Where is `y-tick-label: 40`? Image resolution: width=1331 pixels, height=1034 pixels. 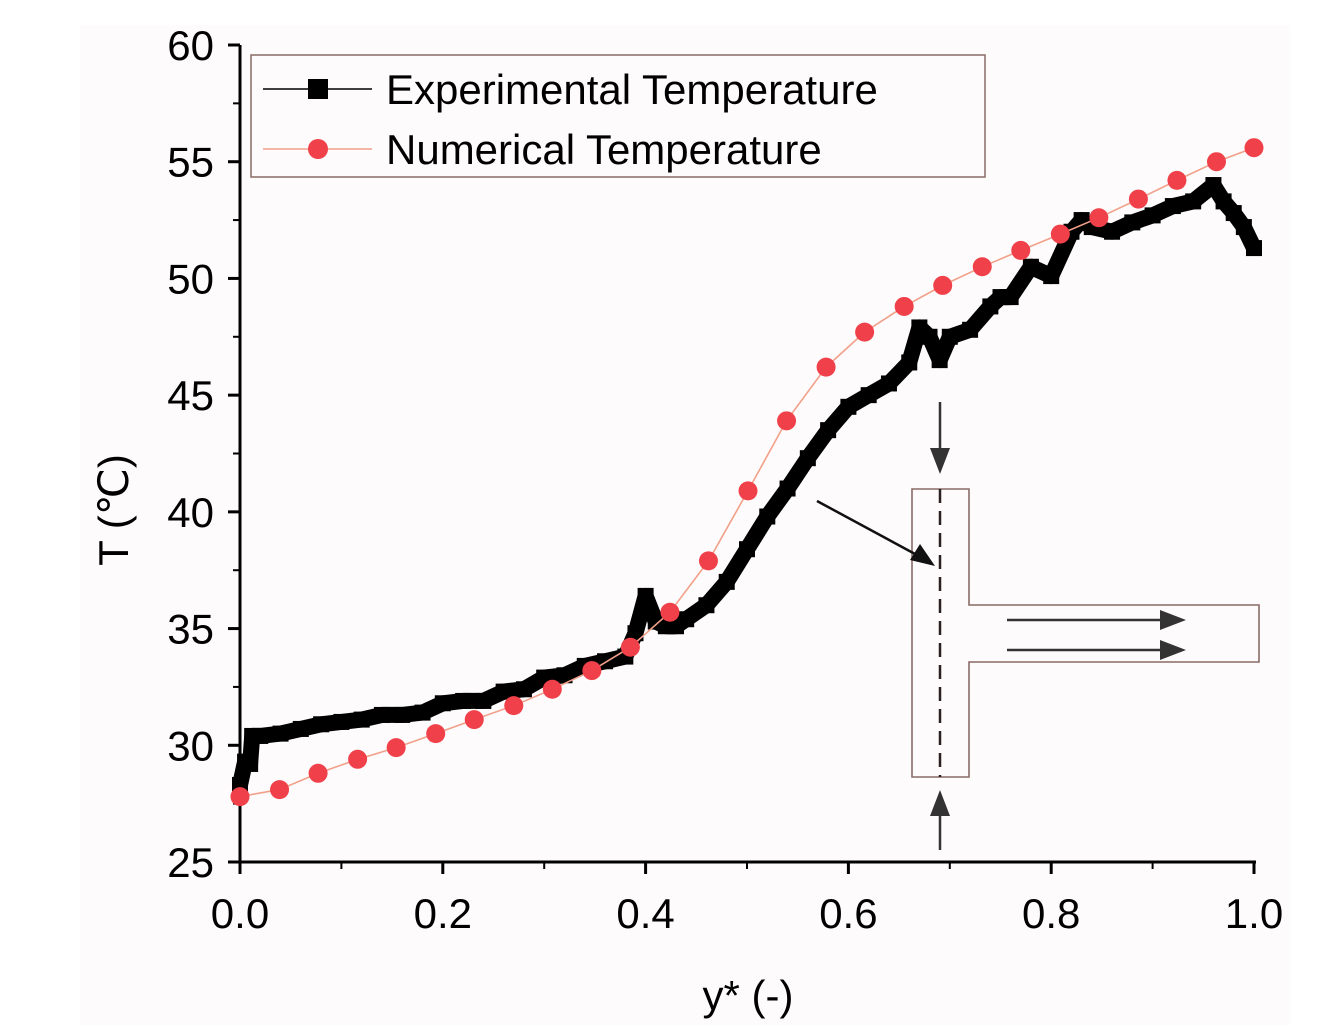 y-tick-label: 40 is located at coordinates (190, 512).